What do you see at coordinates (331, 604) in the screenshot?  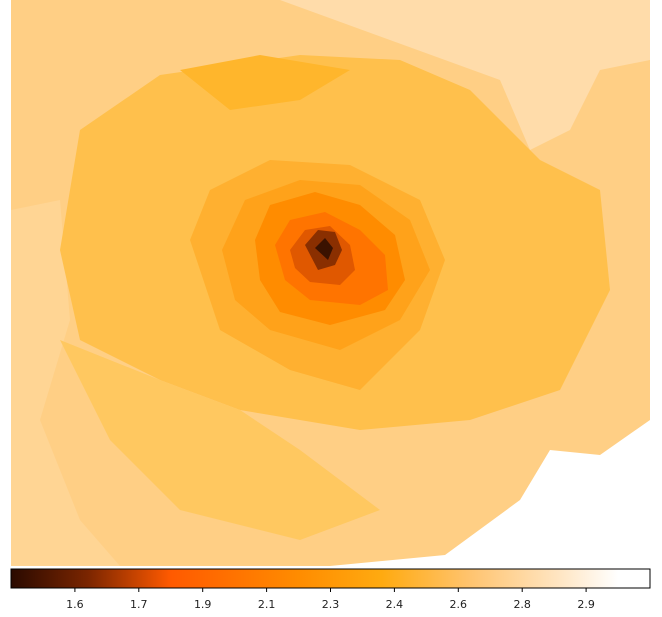 I see `colorbar-tick-label: 2.3` at bounding box center [331, 604].